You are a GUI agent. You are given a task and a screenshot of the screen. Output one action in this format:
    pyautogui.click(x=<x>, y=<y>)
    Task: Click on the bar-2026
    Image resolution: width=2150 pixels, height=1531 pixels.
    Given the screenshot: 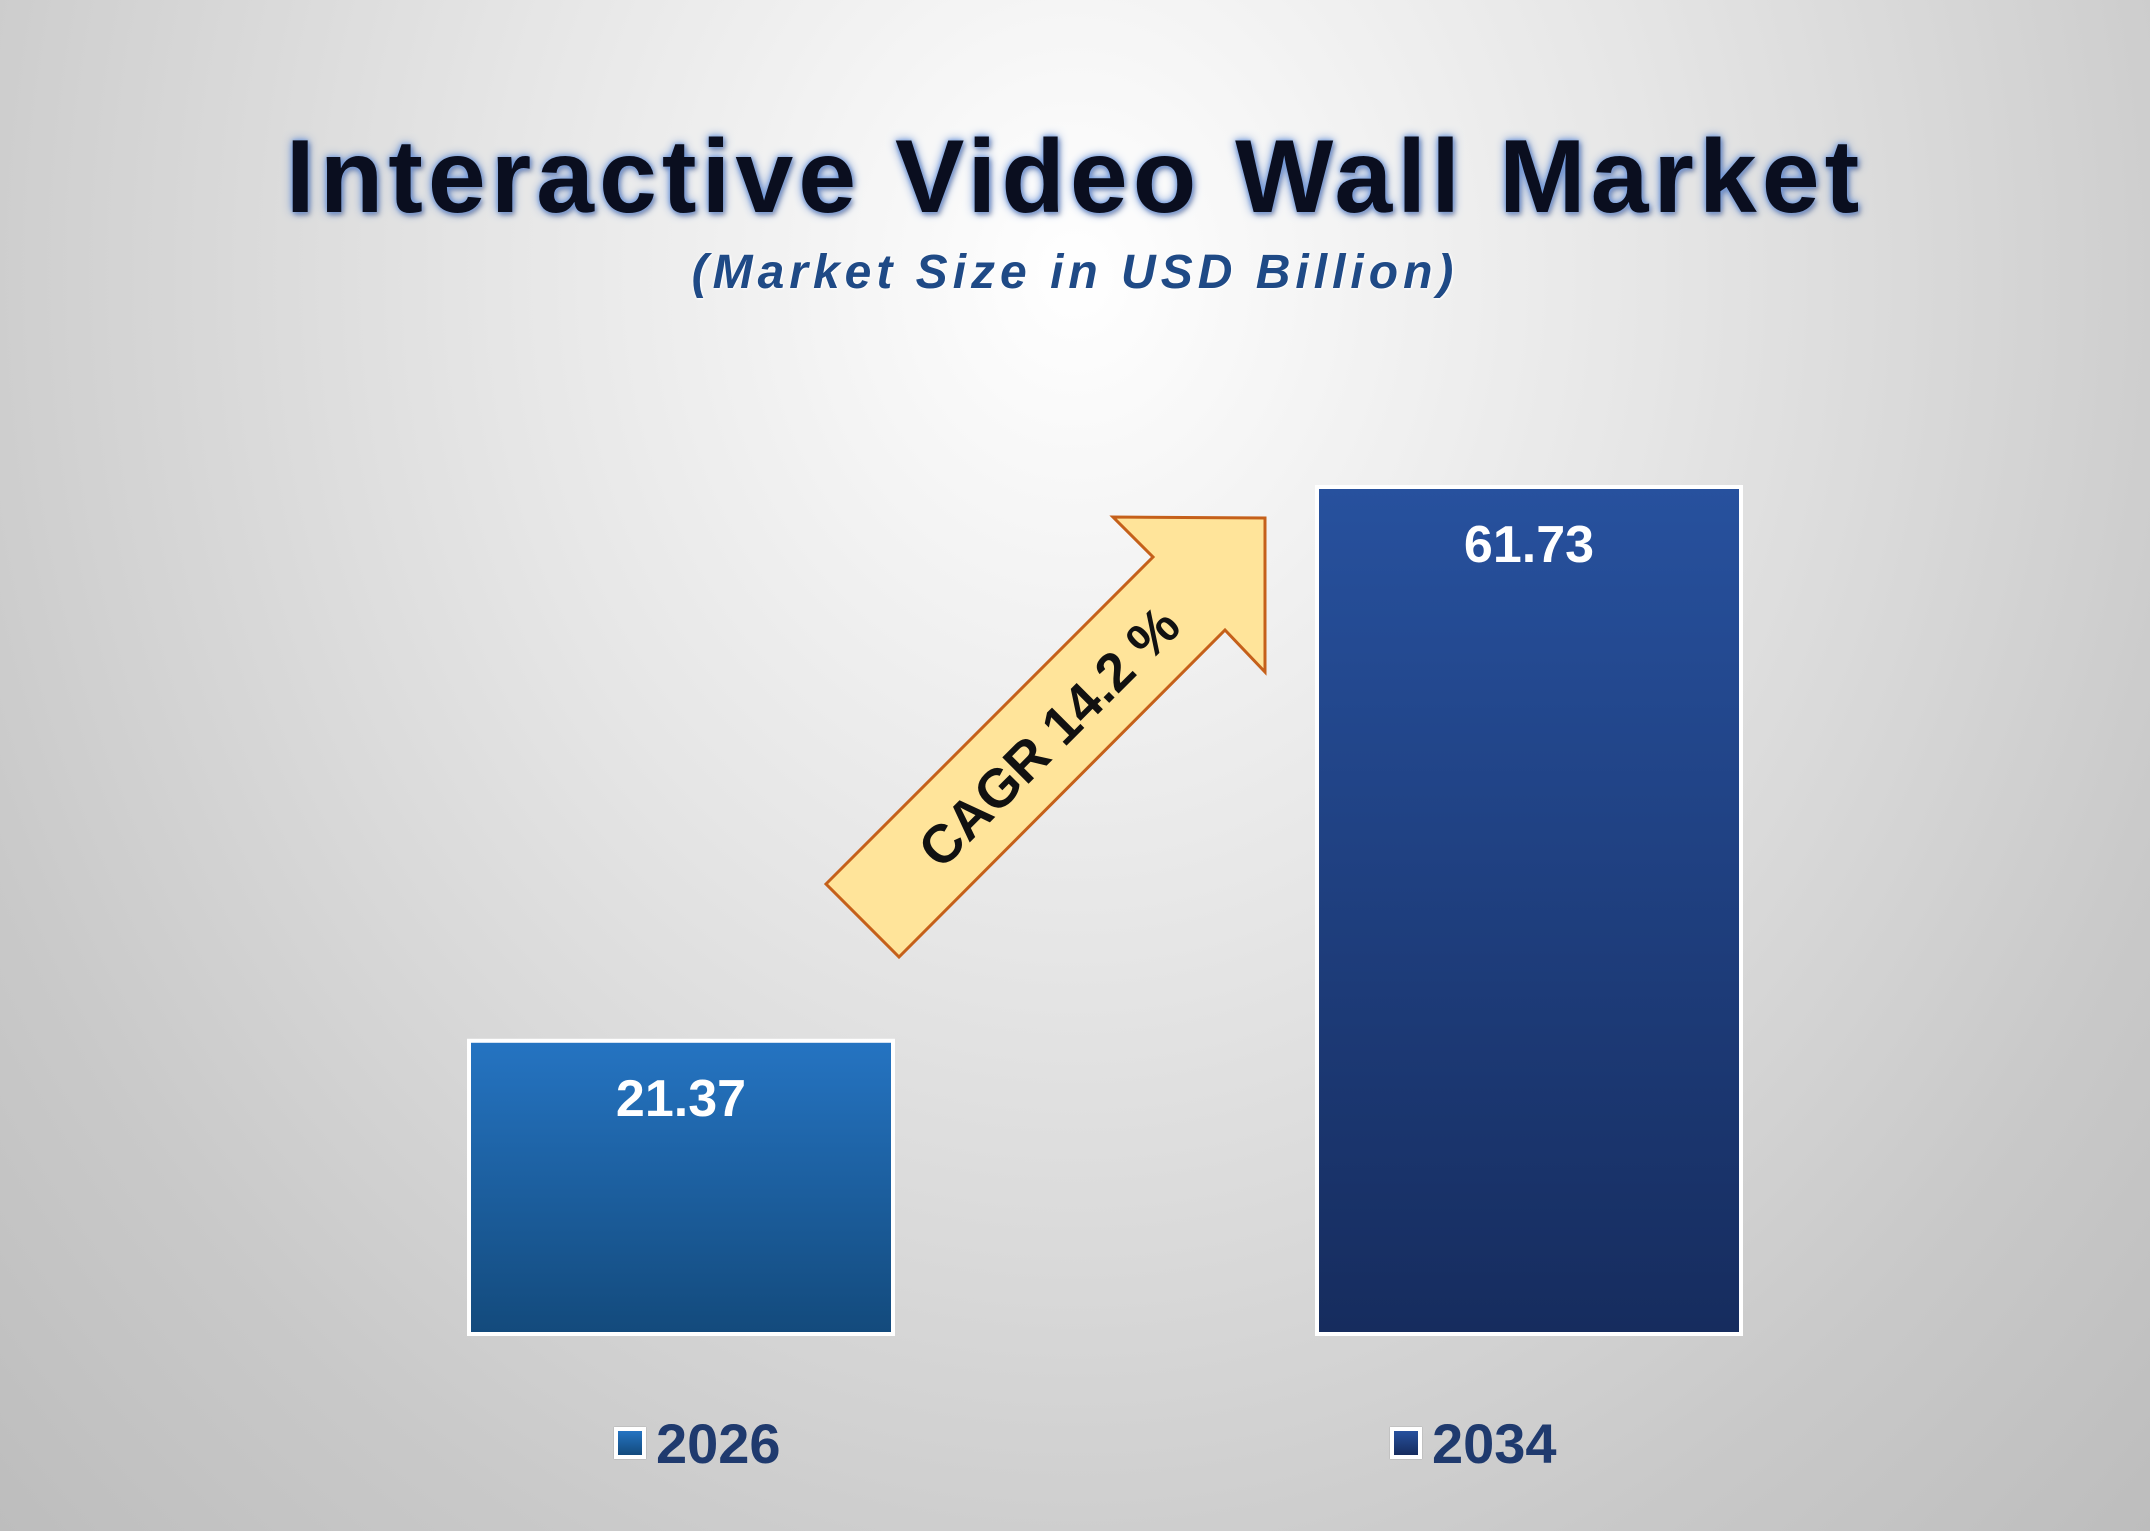 What is the action you would take?
    pyautogui.click(x=681, y=1187)
    